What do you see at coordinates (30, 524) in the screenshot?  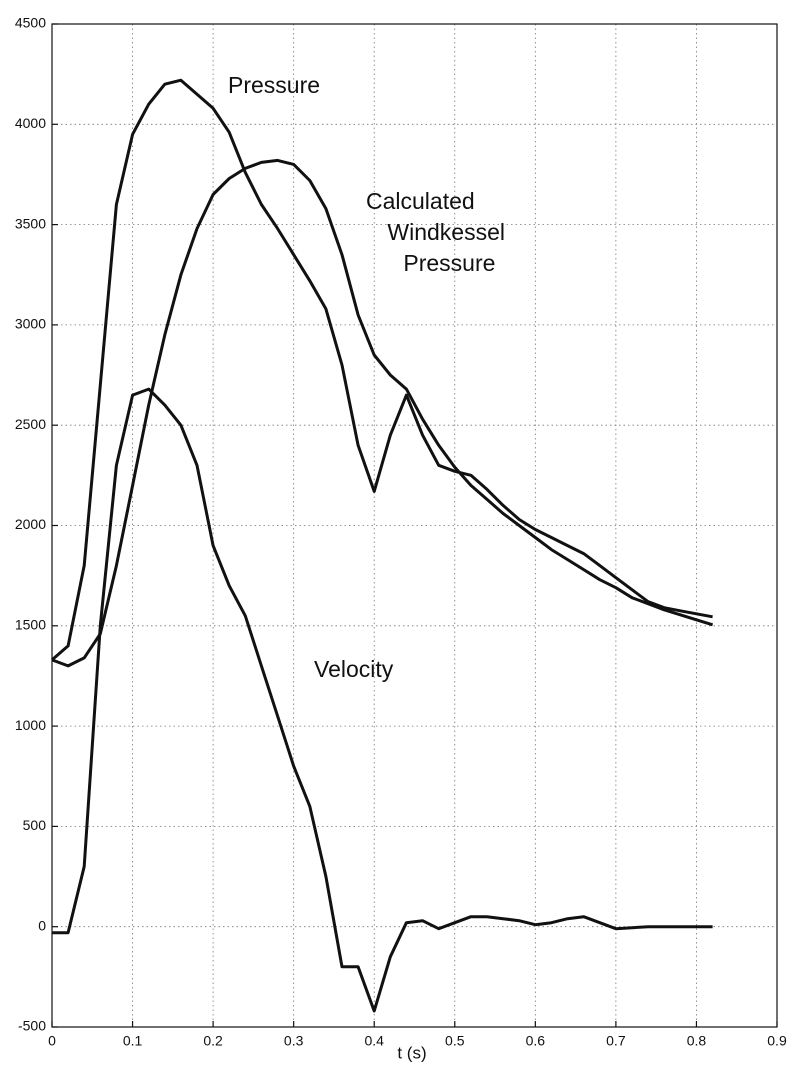 I see `y-tick-label: 2000` at bounding box center [30, 524].